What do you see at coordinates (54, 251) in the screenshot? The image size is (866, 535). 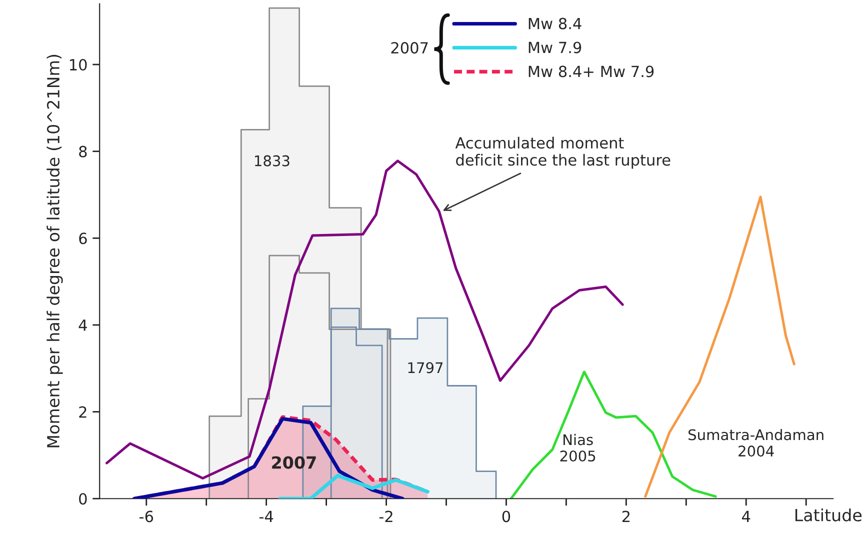 I see `y-axis-title: Moment per half degree of latitude (10^21Nm)` at bounding box center [54, 251].